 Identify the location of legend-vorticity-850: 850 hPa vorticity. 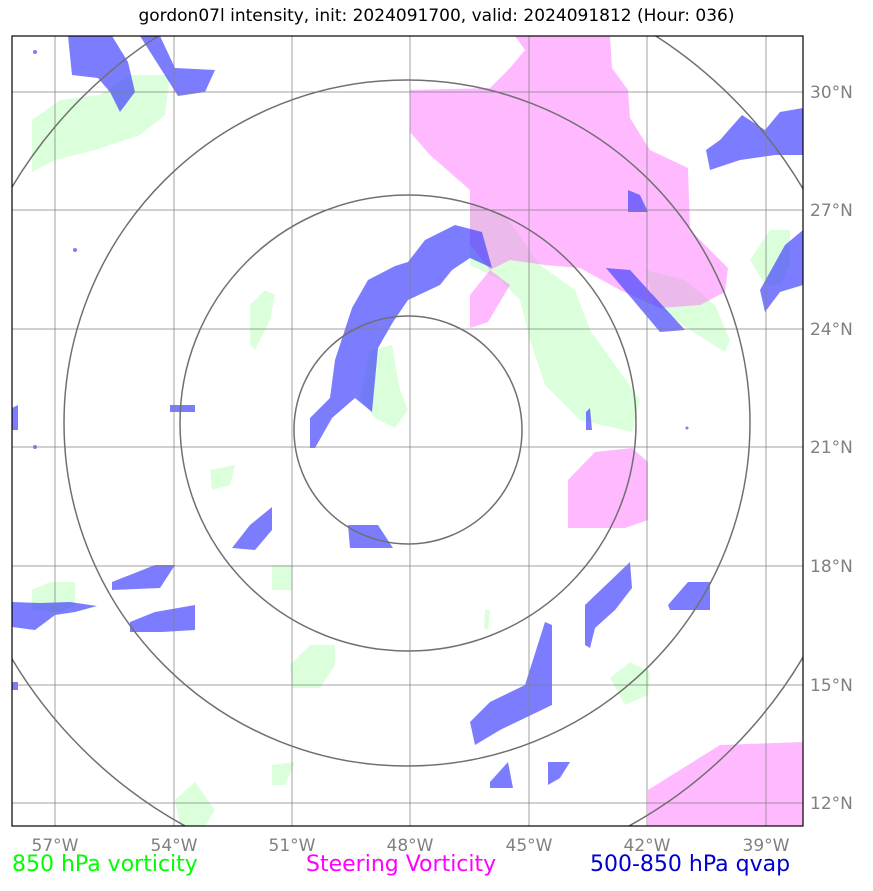
(105, 864).